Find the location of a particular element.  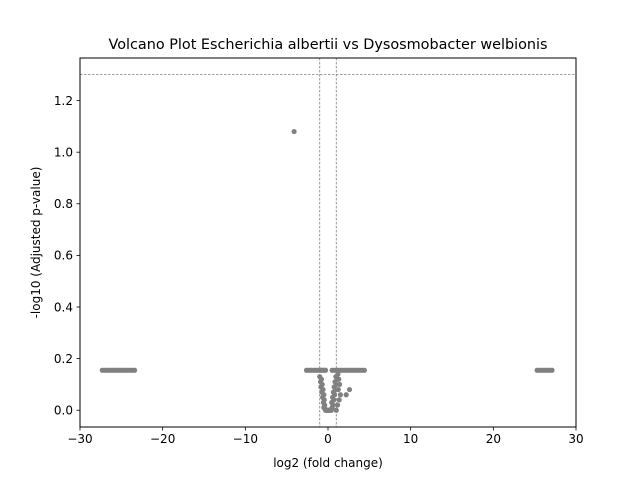

x-tick-label: 20 is located at coordinates (493, 439).